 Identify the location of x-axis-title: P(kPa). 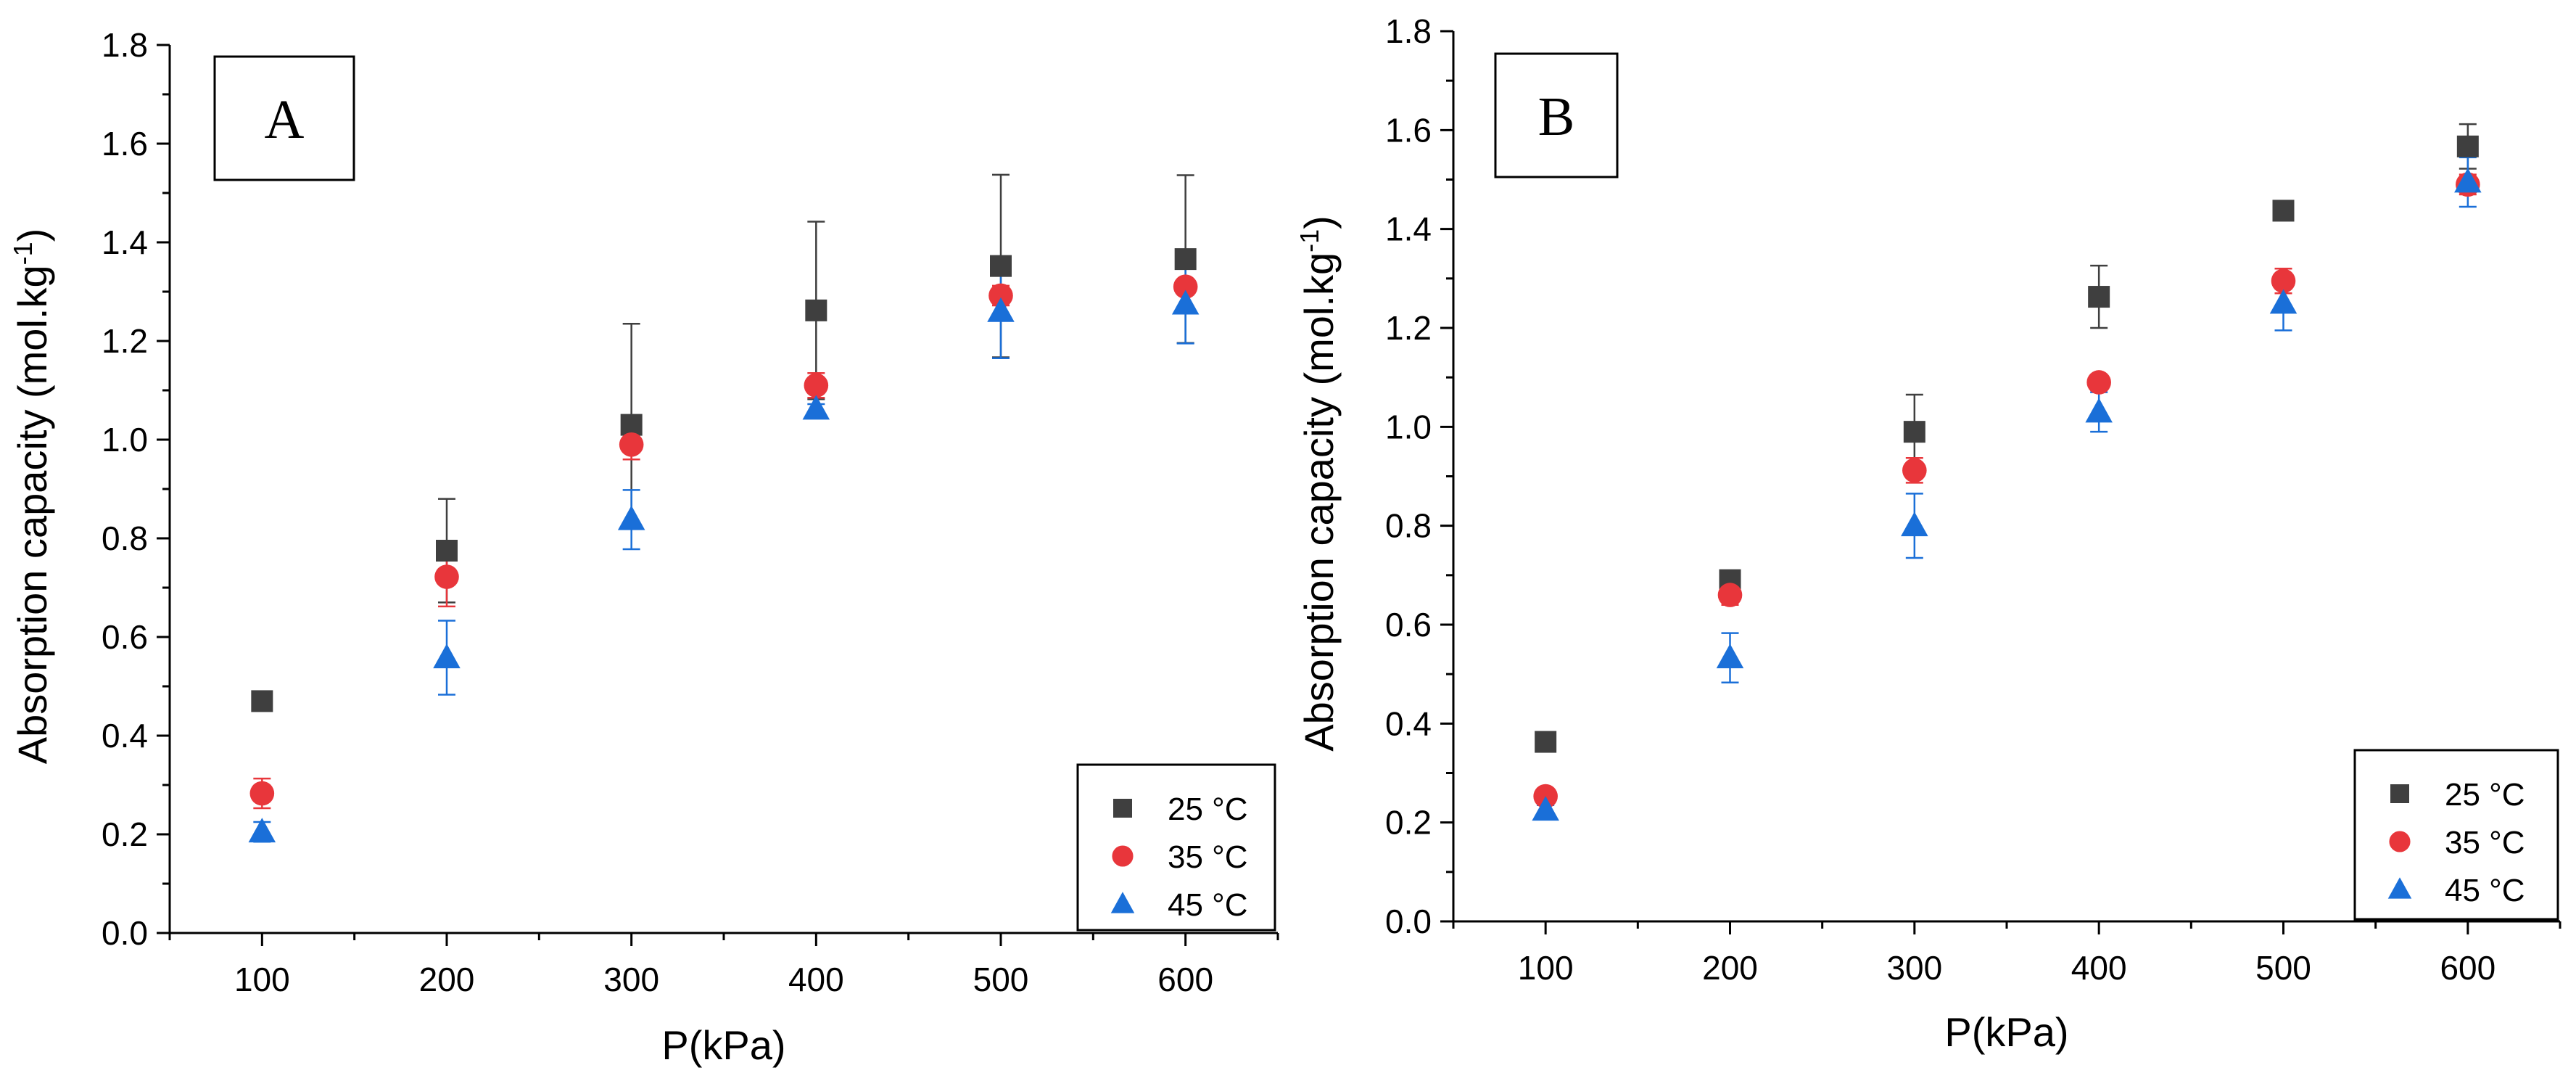
(2006, 1032).